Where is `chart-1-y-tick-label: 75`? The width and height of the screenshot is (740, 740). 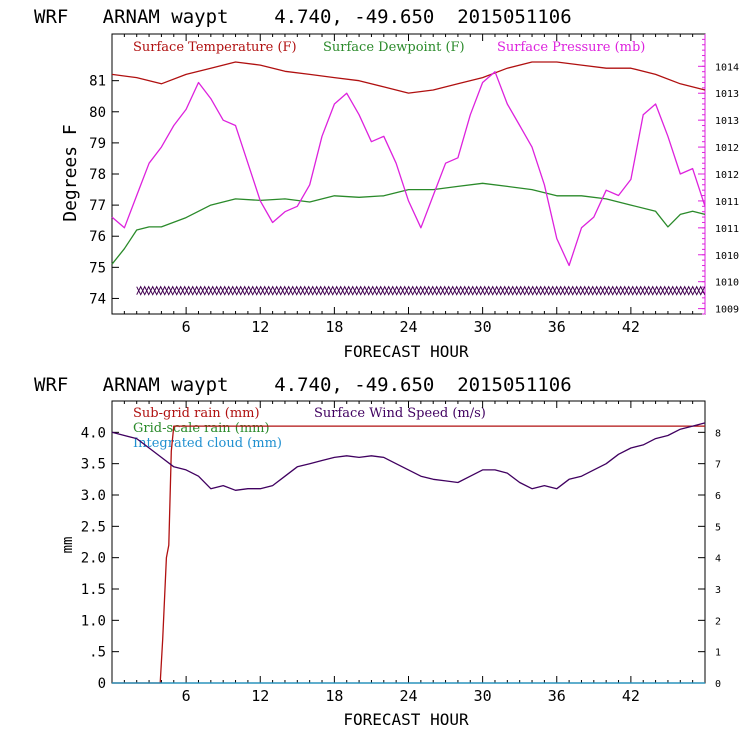
chart-1-y-tick-label: 75 is located at coordinates (97, 268).